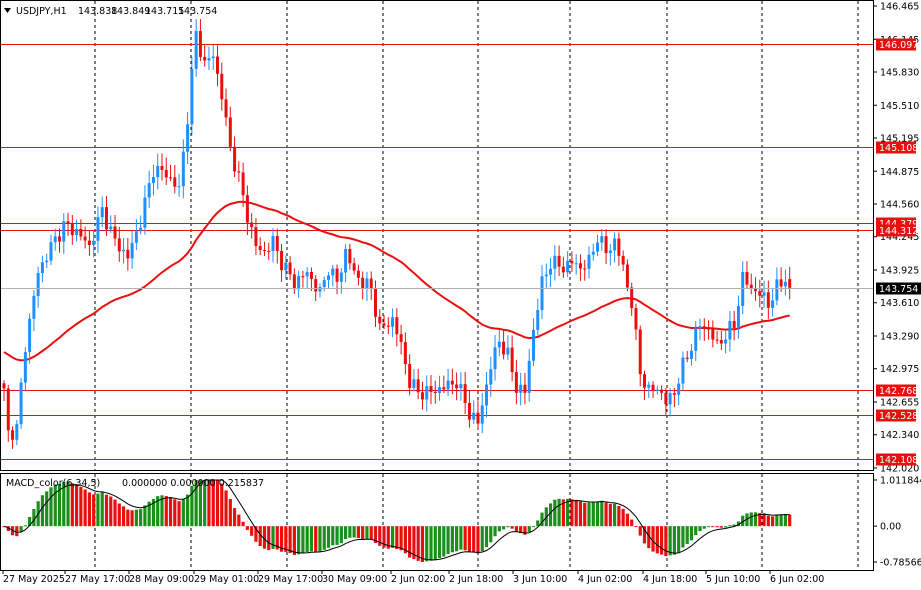  I want to click on symbol-dropdown-icon, so click(7, 10).